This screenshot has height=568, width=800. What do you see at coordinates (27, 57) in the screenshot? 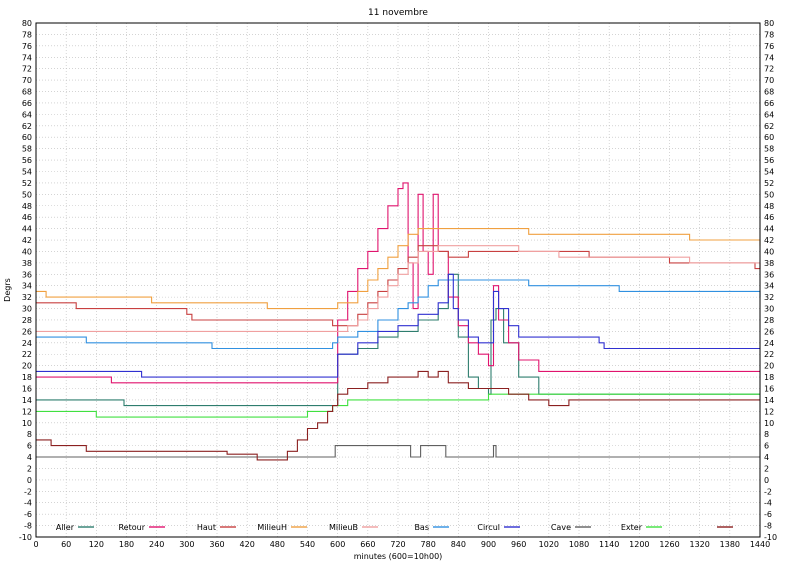
I see `y-tick-label-left: 74` at bounding box center [27, 57].